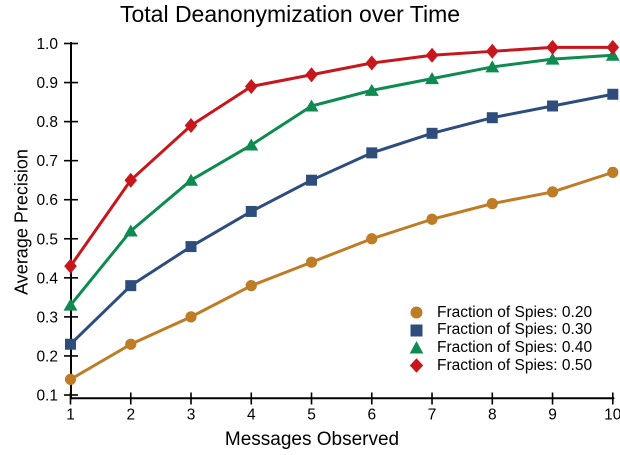 The image size is (620, 455). I want to click on legend-item: Fraction of Spies: 0.30, so click(501, 330).